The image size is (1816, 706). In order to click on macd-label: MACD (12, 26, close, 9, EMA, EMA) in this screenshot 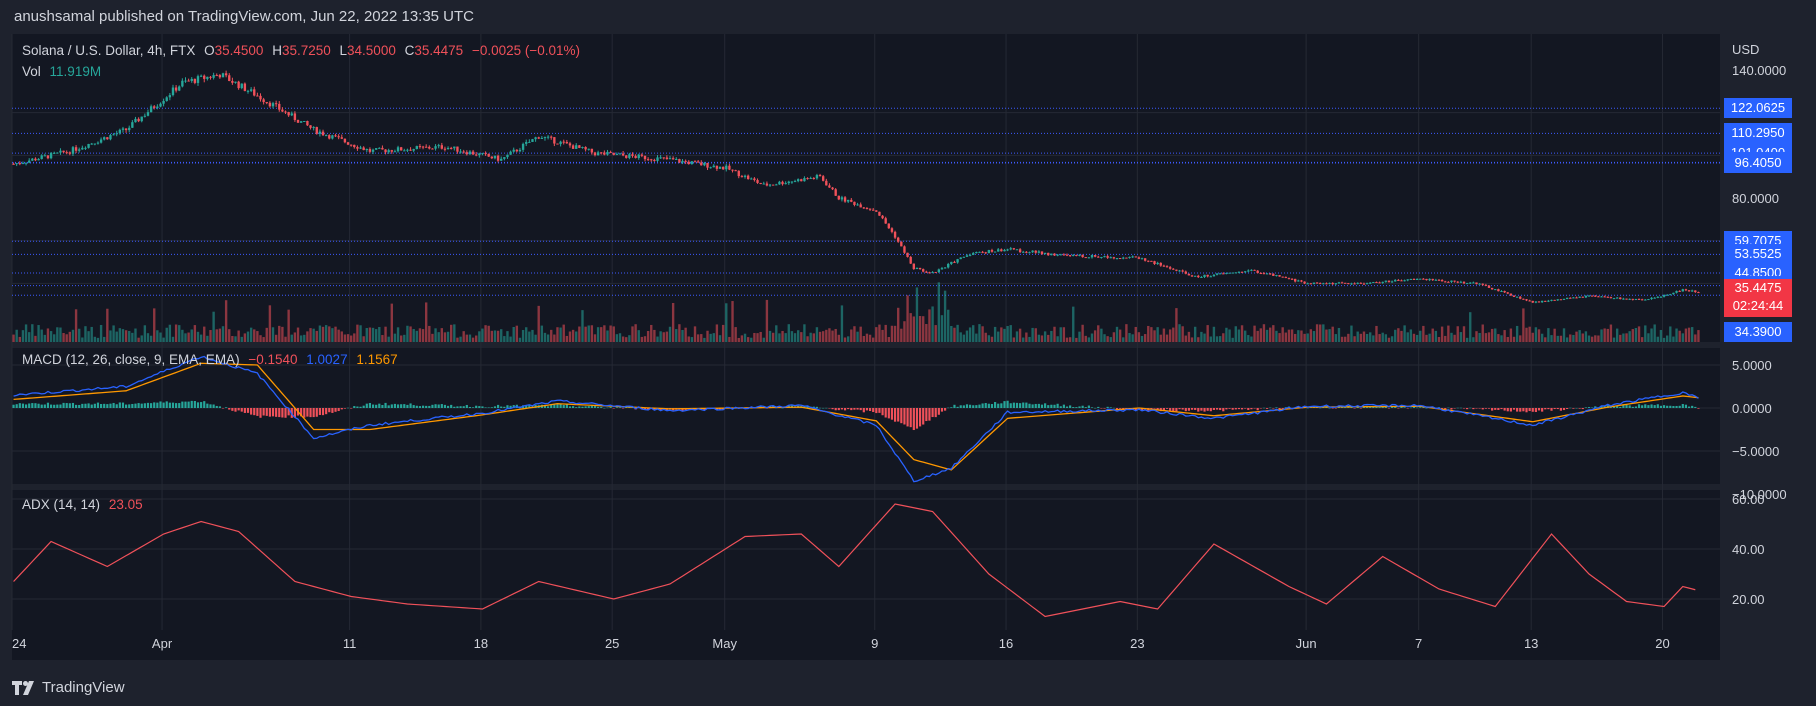, I will do `click(131, 359)`.